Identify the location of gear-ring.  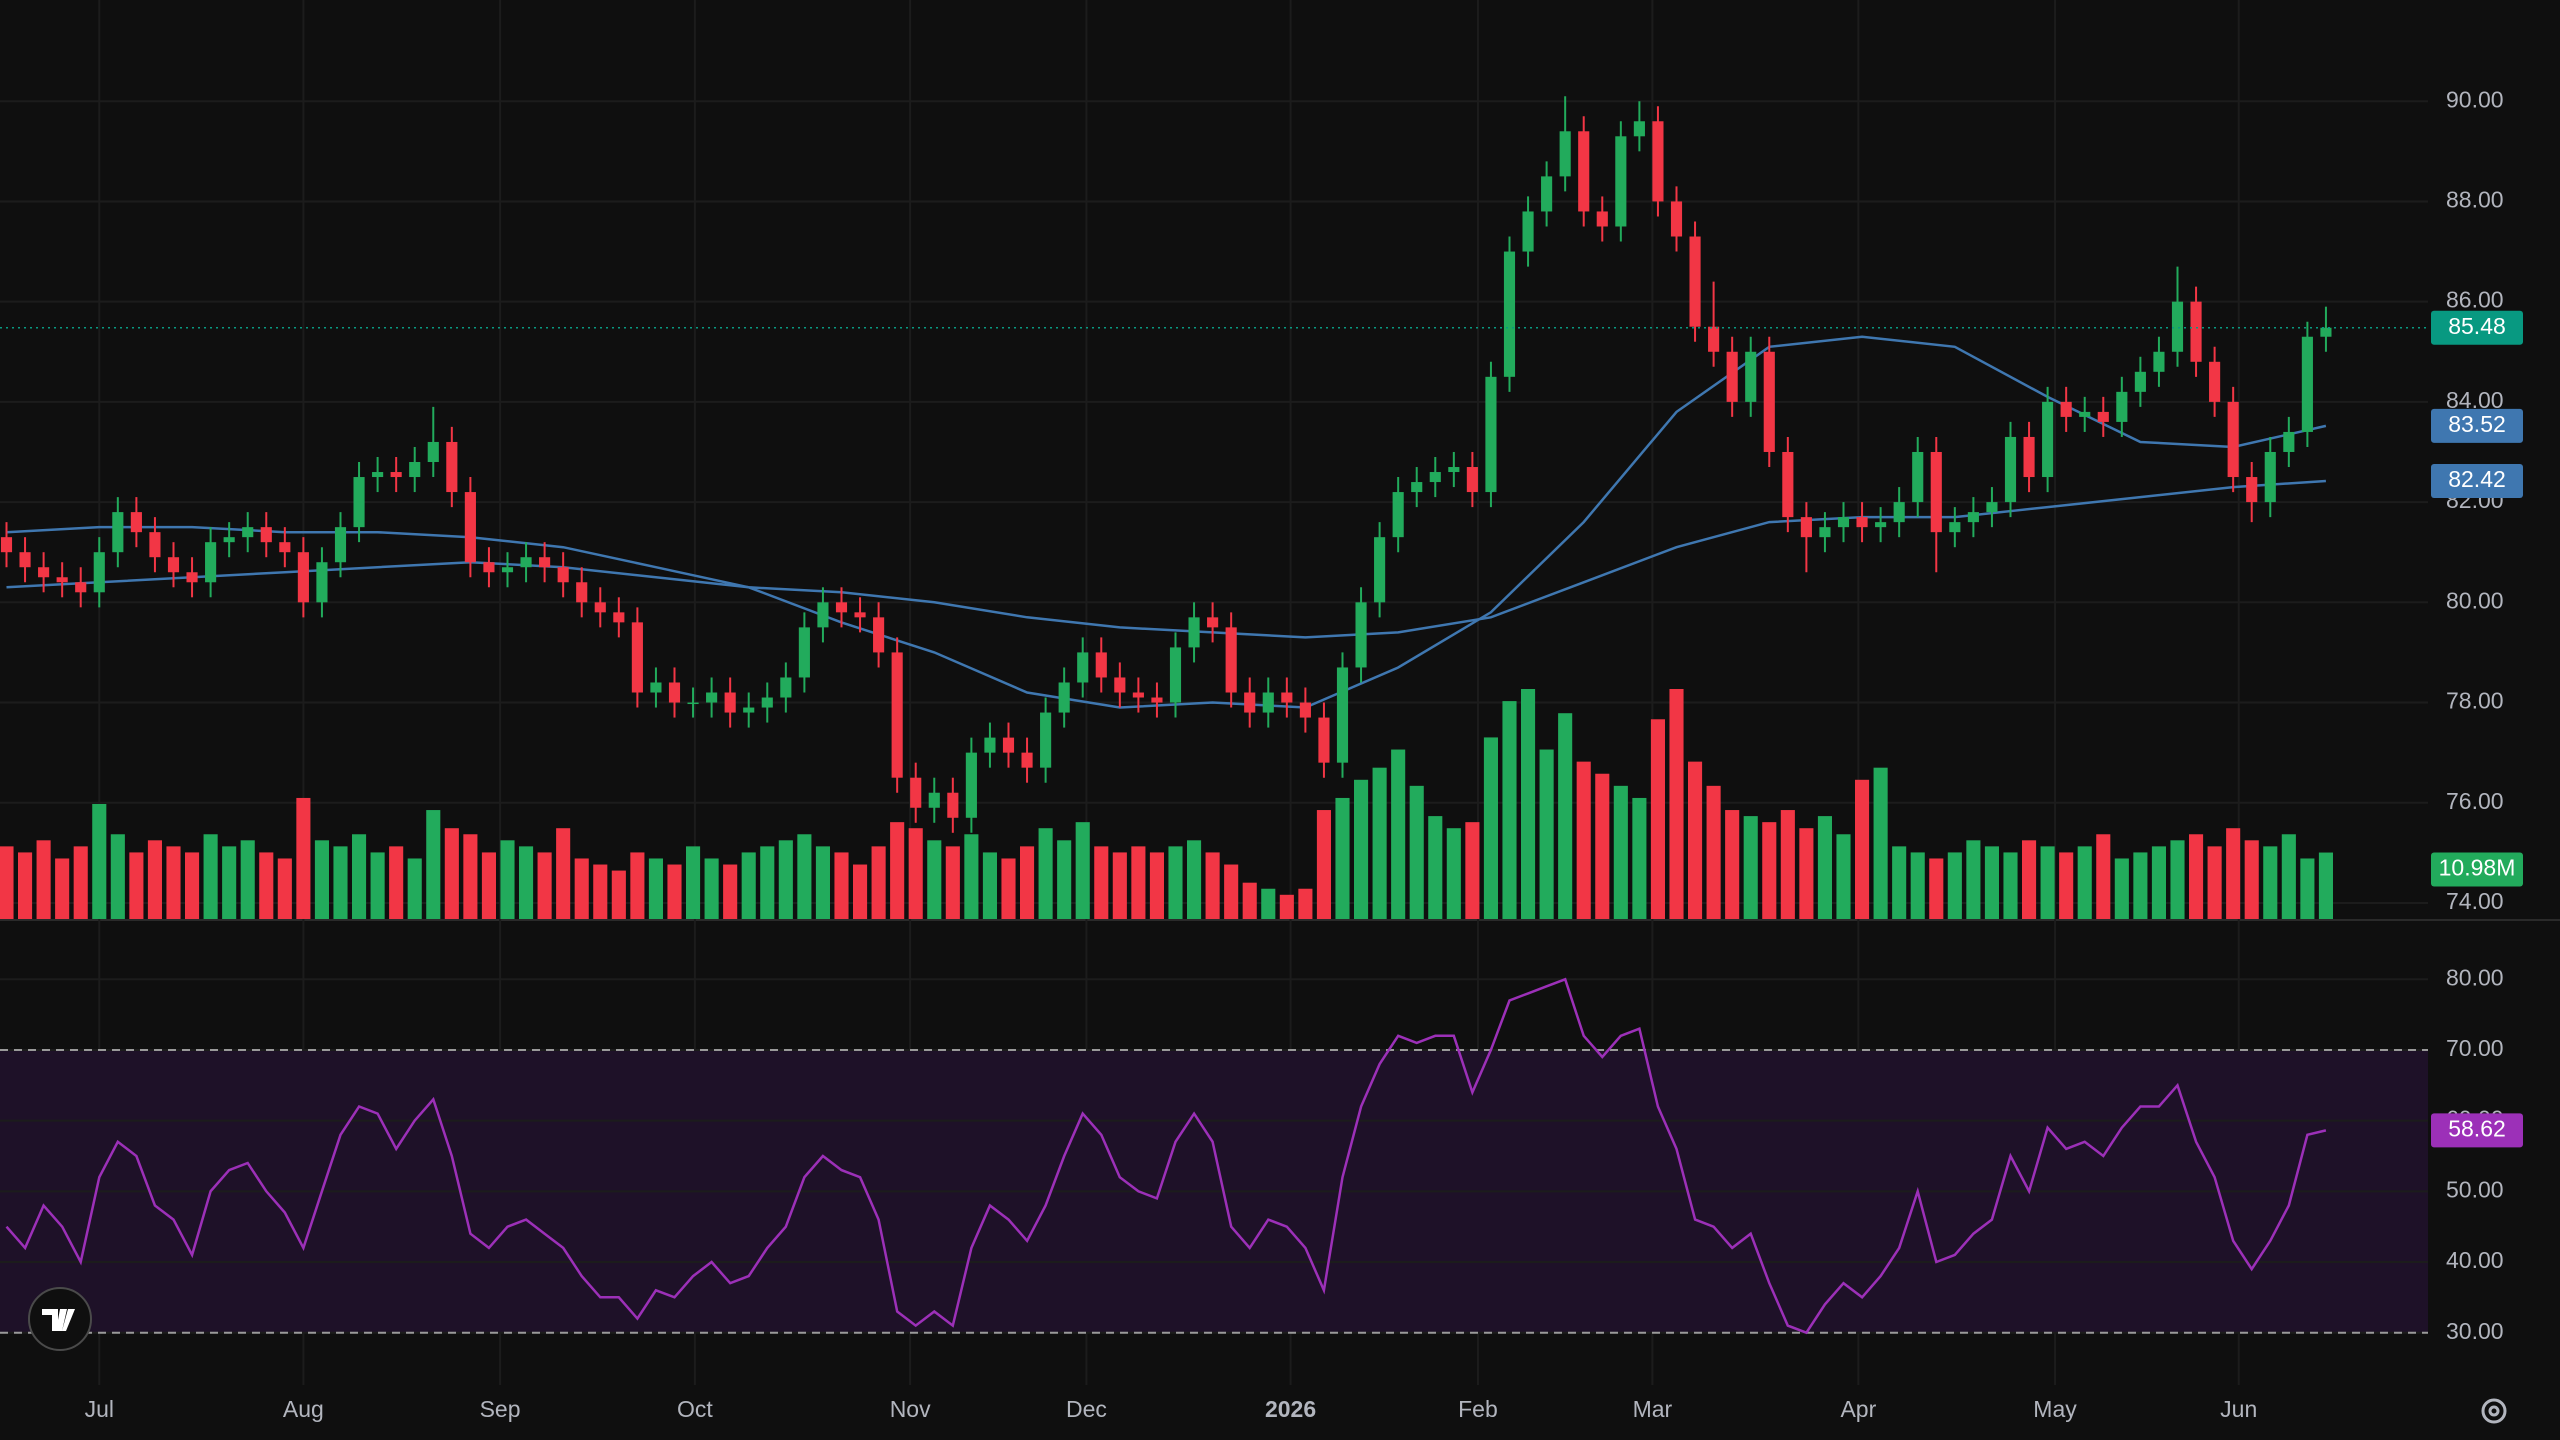
(2494, 1411).